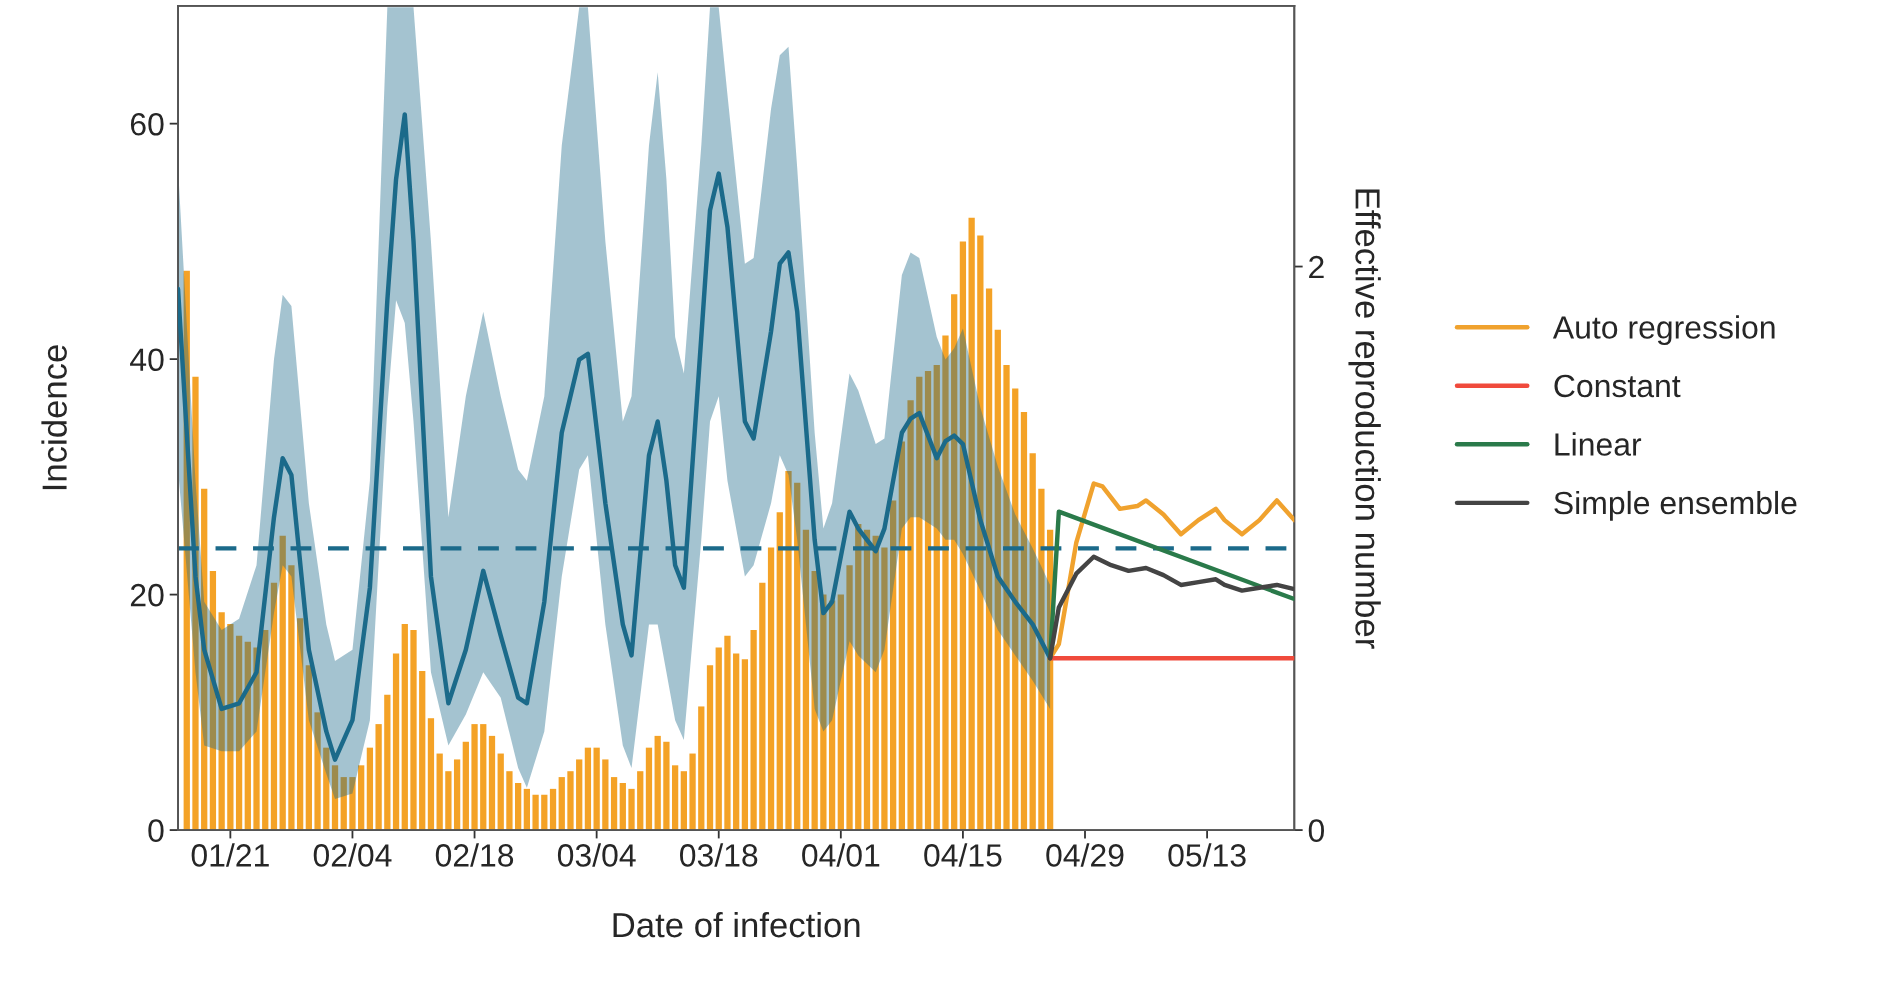  What do you see at coordinates (736, 924) in the screenshot?
I see `x-axis-title: Date of infection` at bounding box center [736, 924].